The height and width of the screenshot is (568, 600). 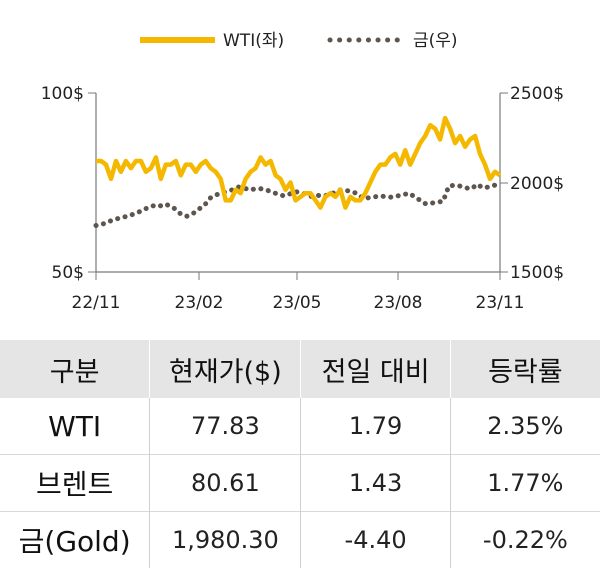 I want to click on table-row: 브렌트 80.61 1.43 1.77%, so click(x=300, y=483).